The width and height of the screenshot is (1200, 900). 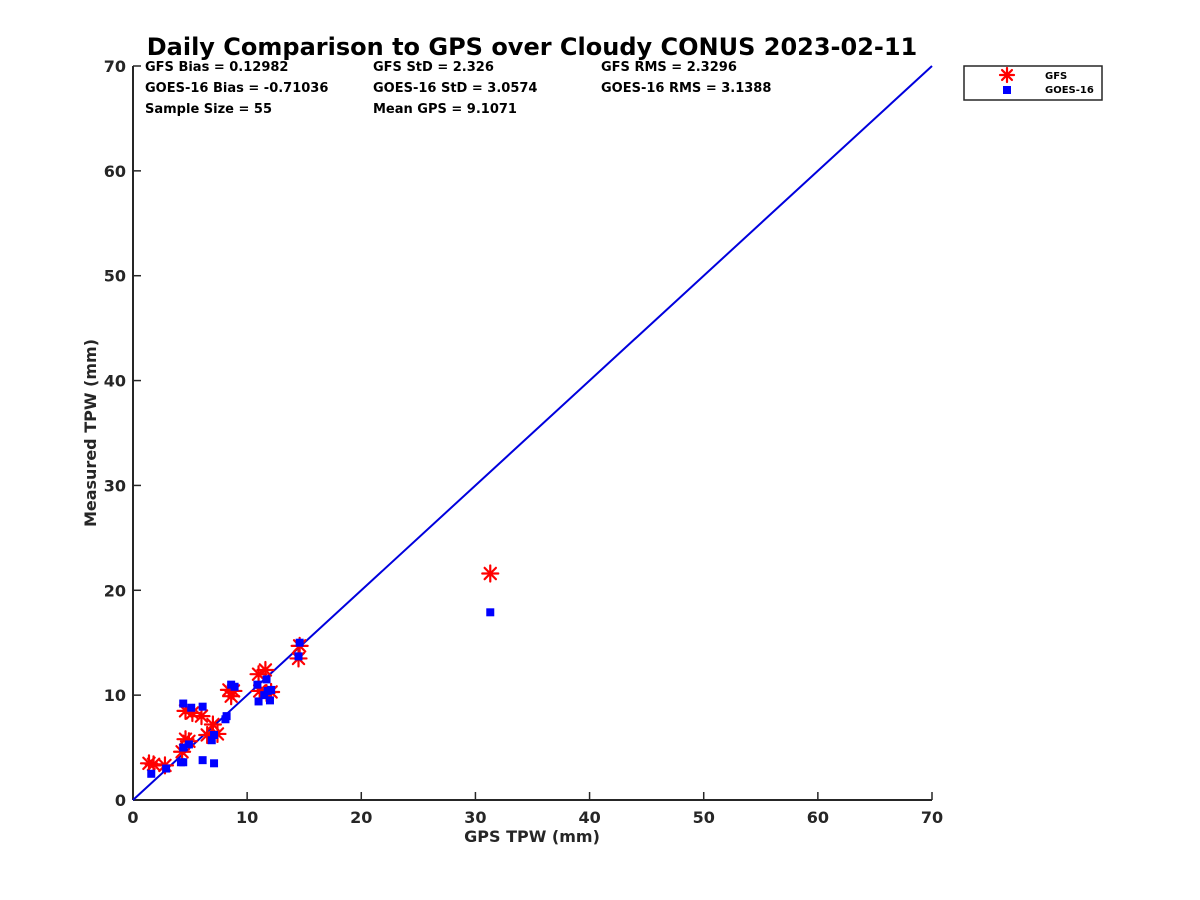 What do you see at coordinates (319, 671) in the screenshot?
I see `data-points` at bounding box center [319, 671].